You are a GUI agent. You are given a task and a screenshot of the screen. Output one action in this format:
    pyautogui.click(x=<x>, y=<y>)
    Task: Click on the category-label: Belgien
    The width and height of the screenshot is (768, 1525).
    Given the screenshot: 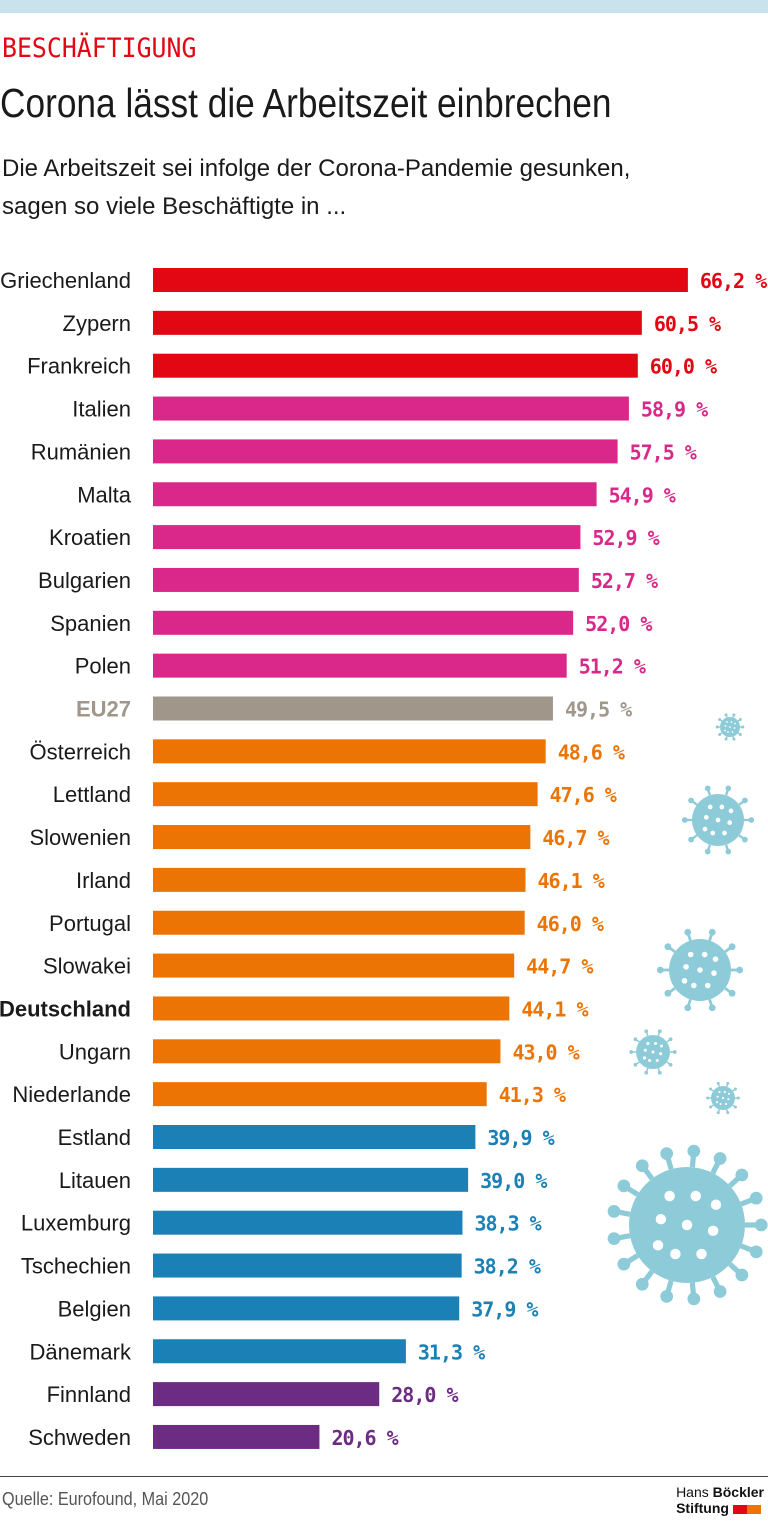 What is the action you would take?
    pyautogui.click(x=94, y=1308)
    